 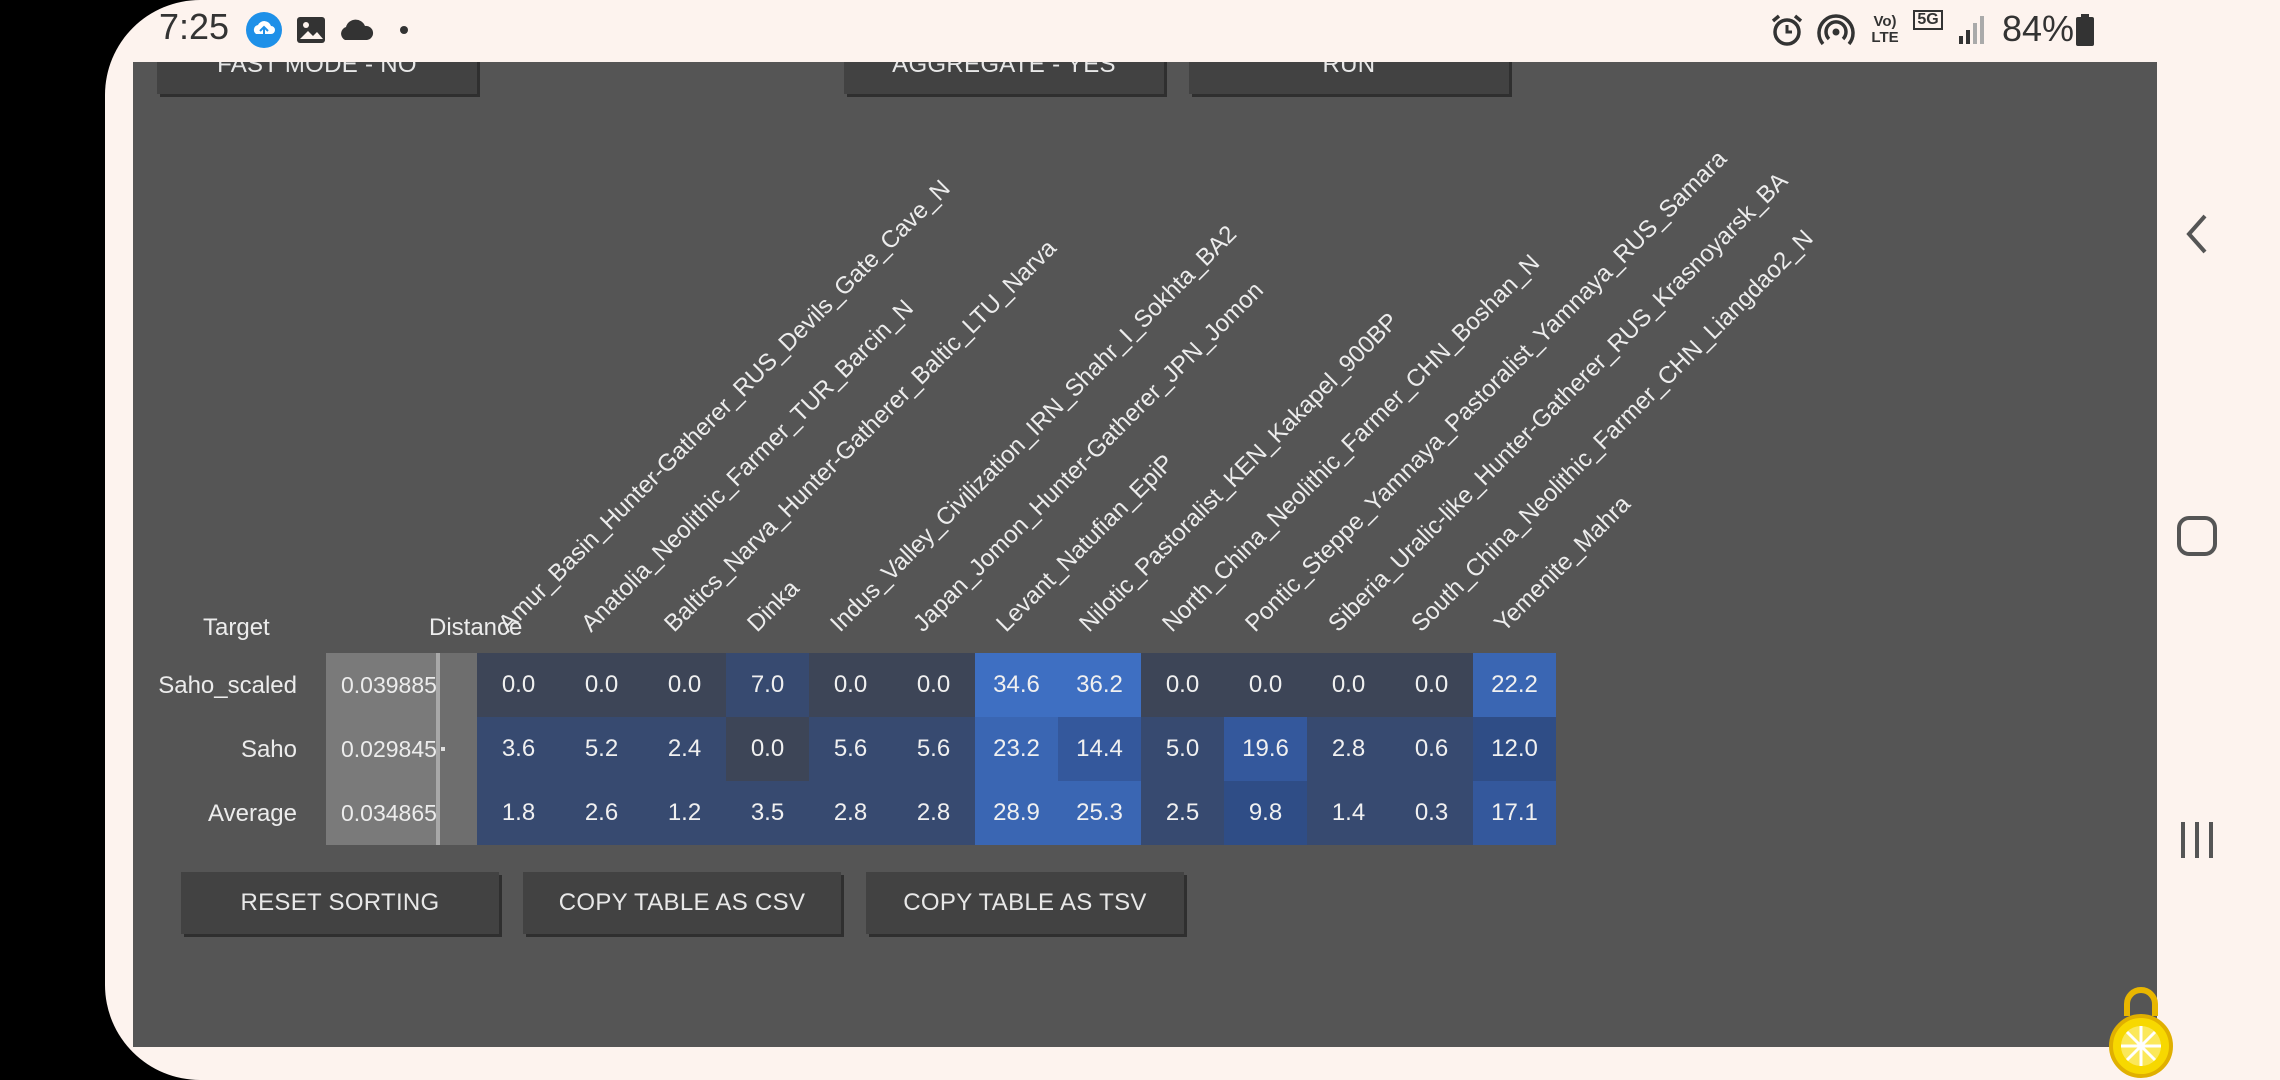 What do you see at coordinates (518, 813) in the screenshot?
I see `table-cell: 1.8` at bounding box center [518, 813].